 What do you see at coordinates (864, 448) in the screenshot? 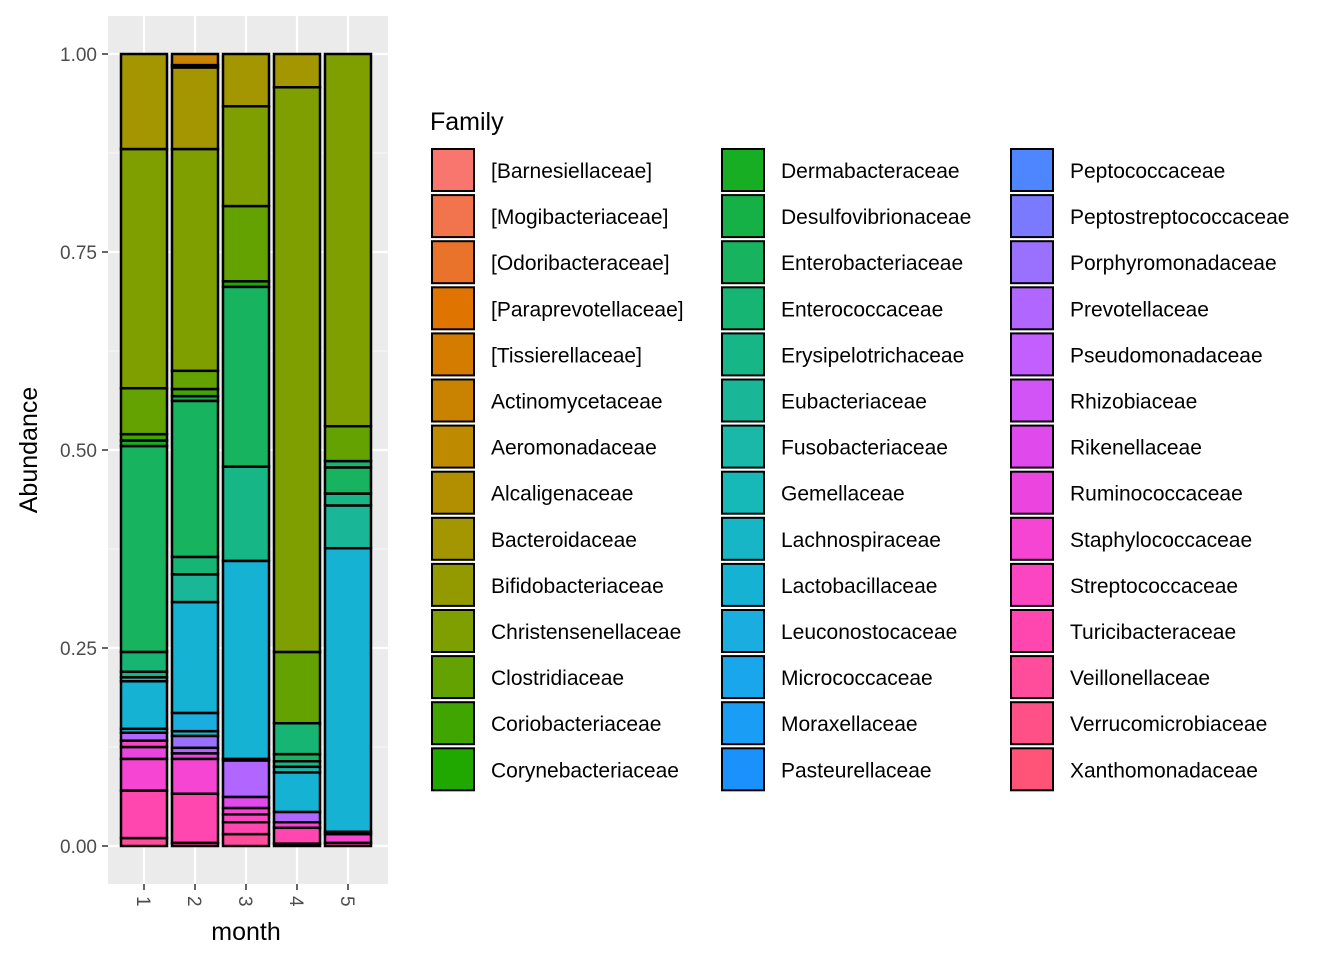
I see `legend-label: Fusobacteriaceae` at bounding box center [864, 448].